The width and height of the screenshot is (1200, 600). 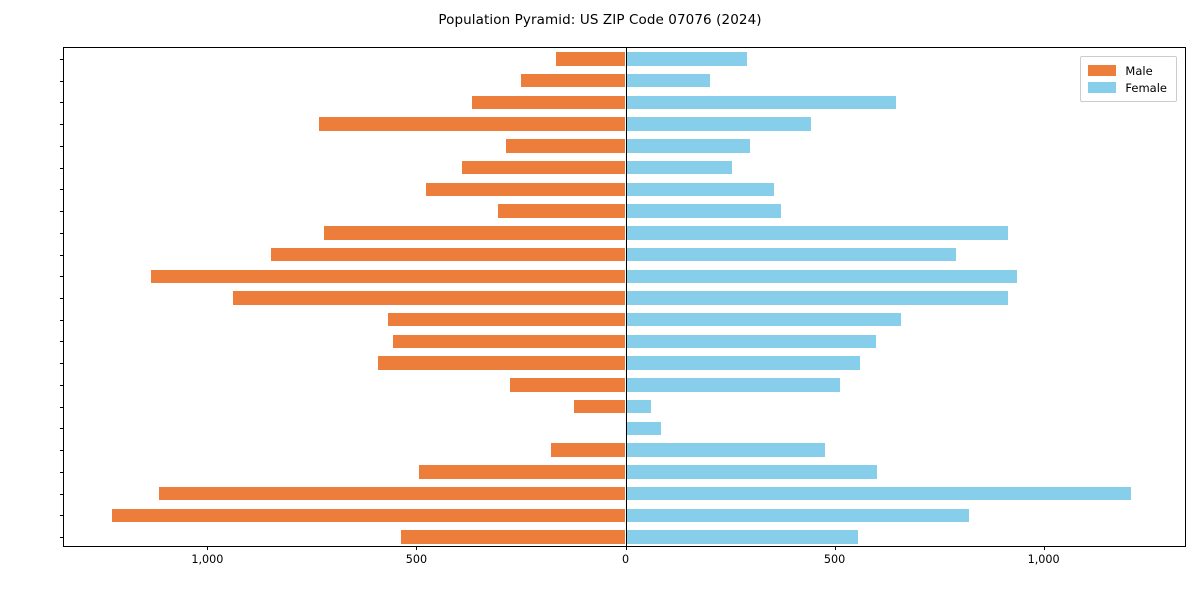 I want to click on legend-label: Female, so click(x=1146, y=87).